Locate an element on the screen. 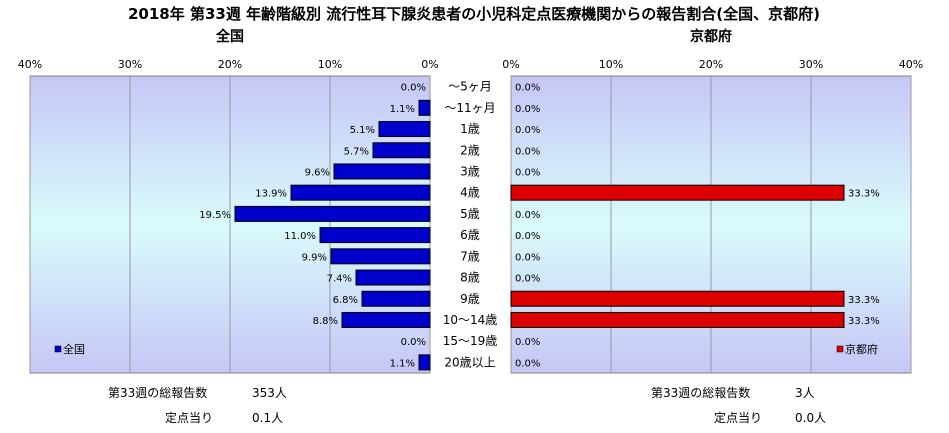 The height and width of the screenshot is (433, 949). category-label: 8歳 is located at coordinates (470, 278).